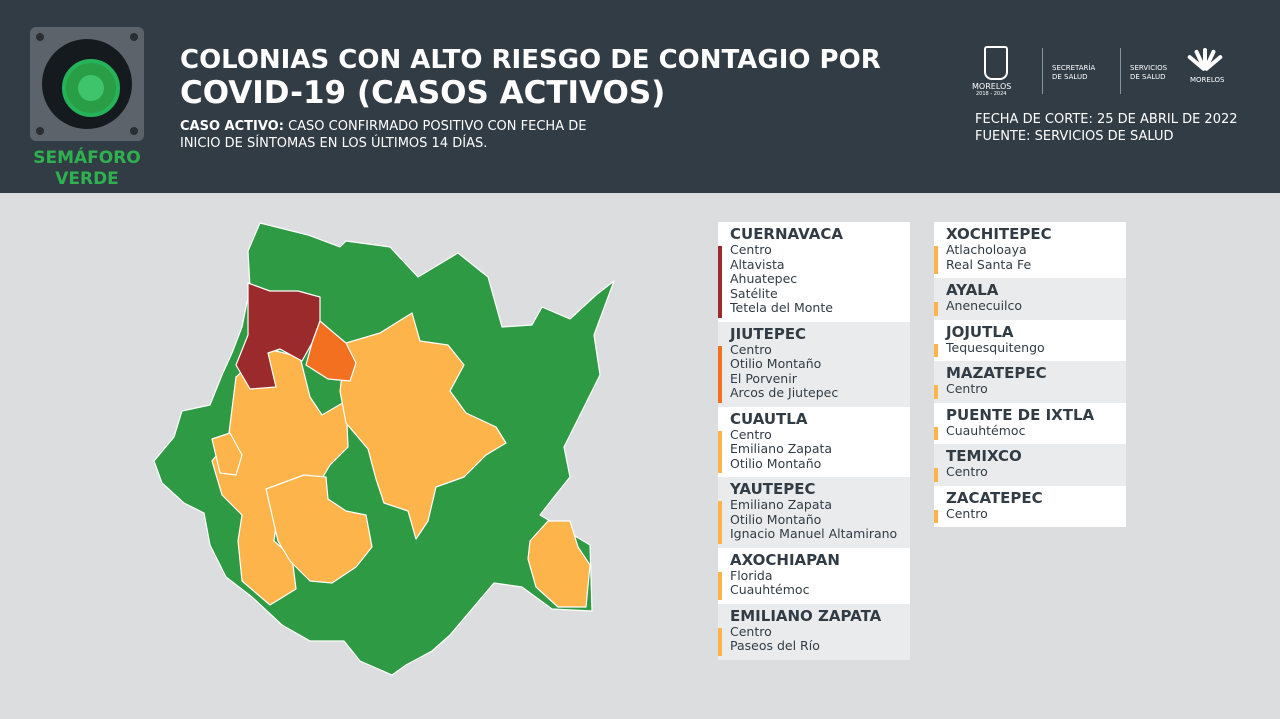 This screenshot has width=1280, height=719. I want to click on logo-secretaria-line1: SECRETARÍA, so click(1074, 68).